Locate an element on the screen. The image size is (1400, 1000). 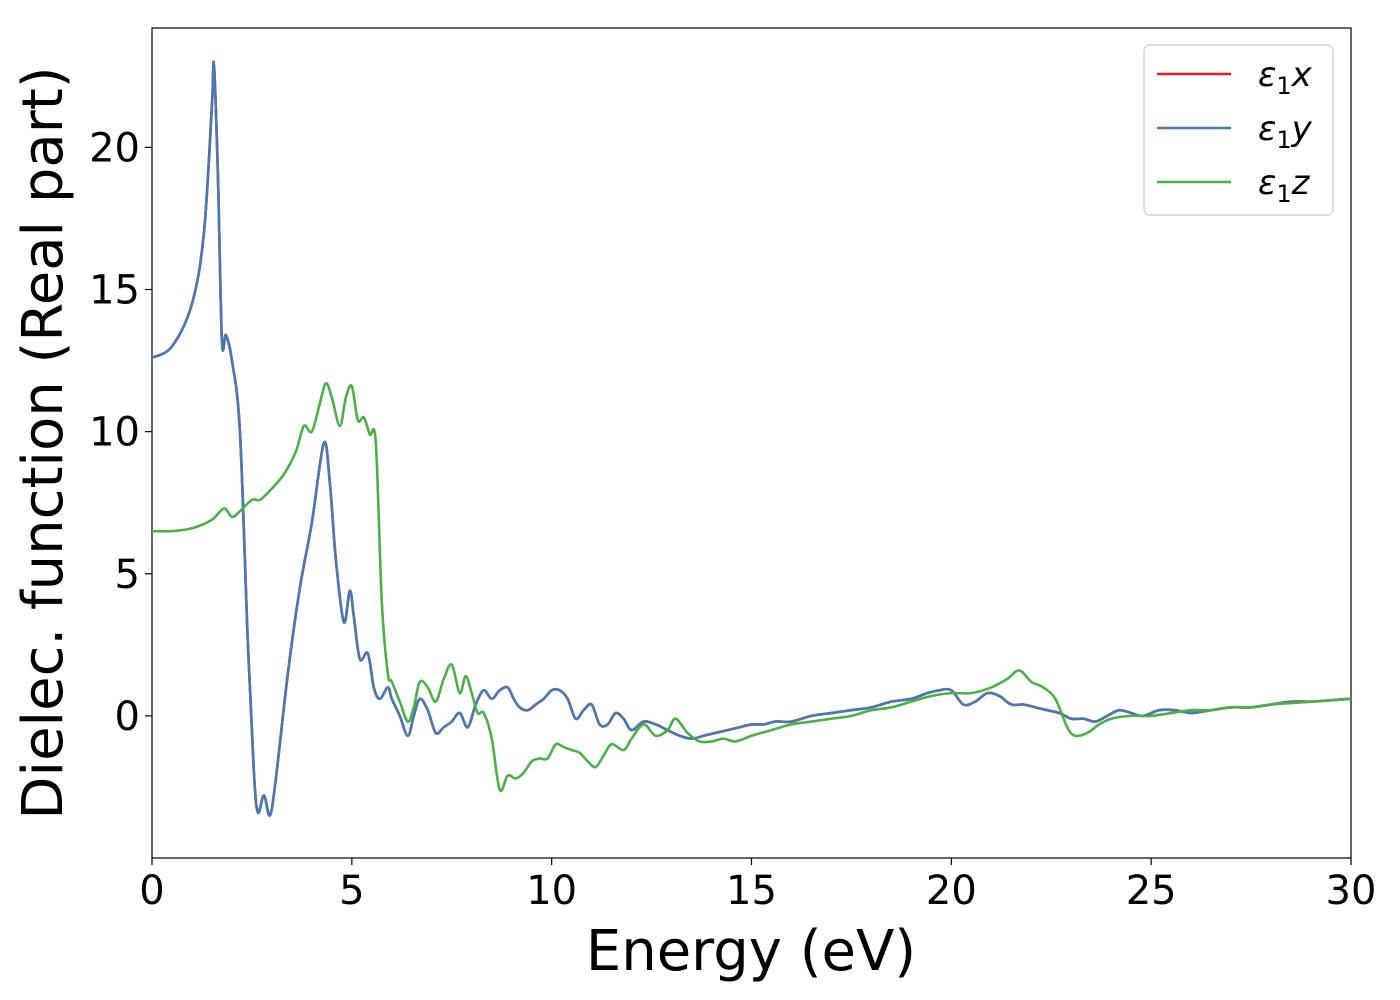
y-tick-label: 20 is located at coordinates (114, 148).